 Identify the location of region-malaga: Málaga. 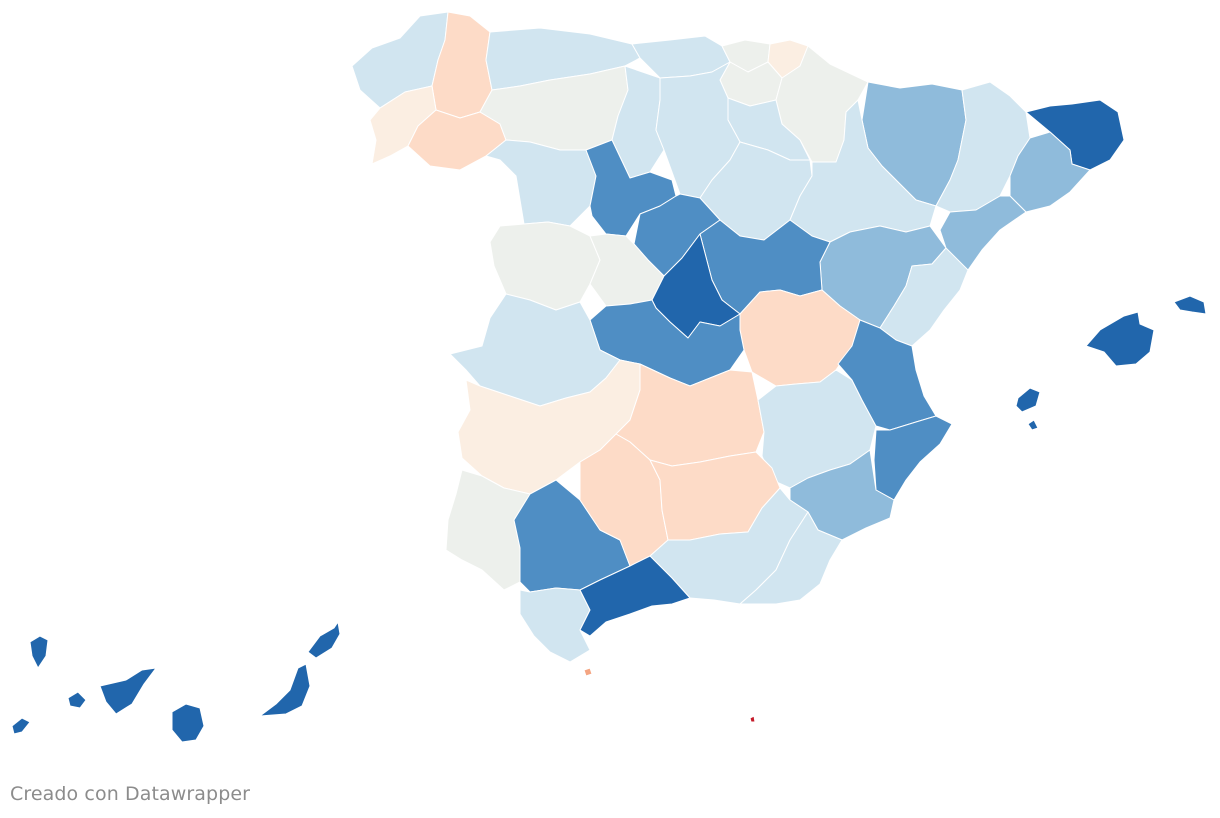
(635, 596).